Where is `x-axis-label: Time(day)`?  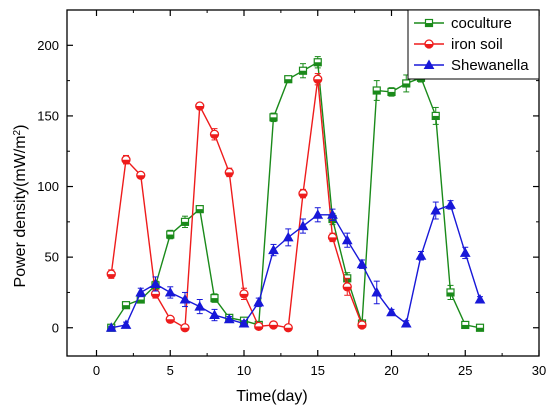
x-axis-label: Time(day) is located at coordinates (271, 396).